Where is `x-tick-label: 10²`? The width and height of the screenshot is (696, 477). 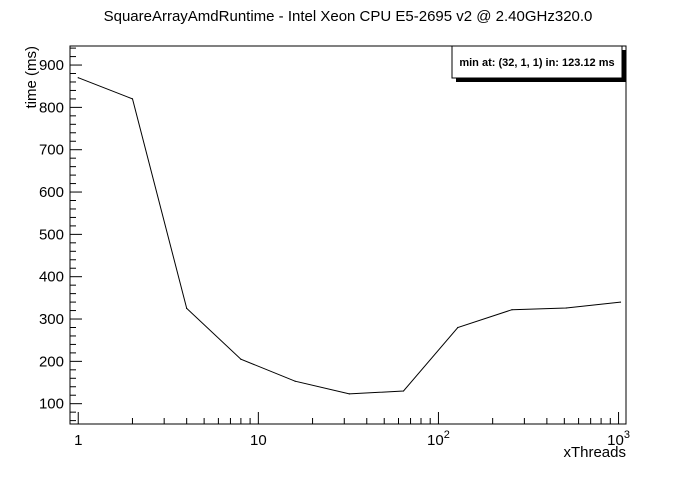 x-tick-label: 10² is located at coordinates (438, 439).